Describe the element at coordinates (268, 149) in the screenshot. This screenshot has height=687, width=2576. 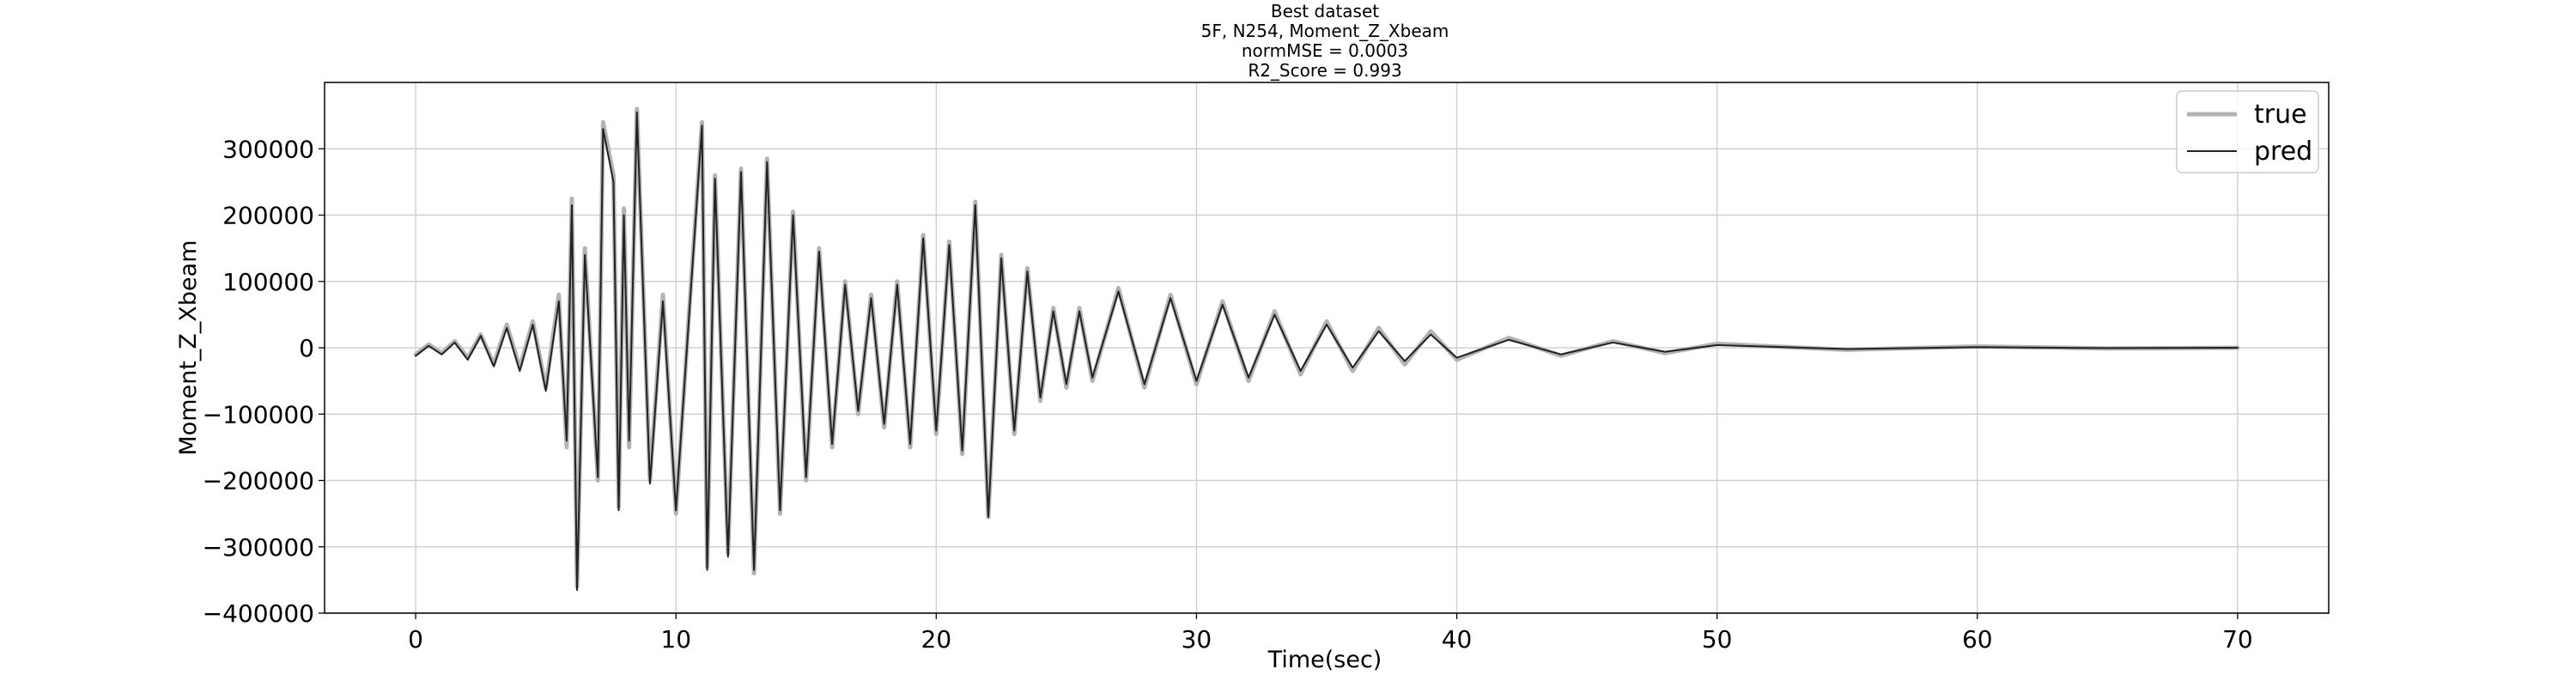
I see `y-tick-label: 300000` at that location.